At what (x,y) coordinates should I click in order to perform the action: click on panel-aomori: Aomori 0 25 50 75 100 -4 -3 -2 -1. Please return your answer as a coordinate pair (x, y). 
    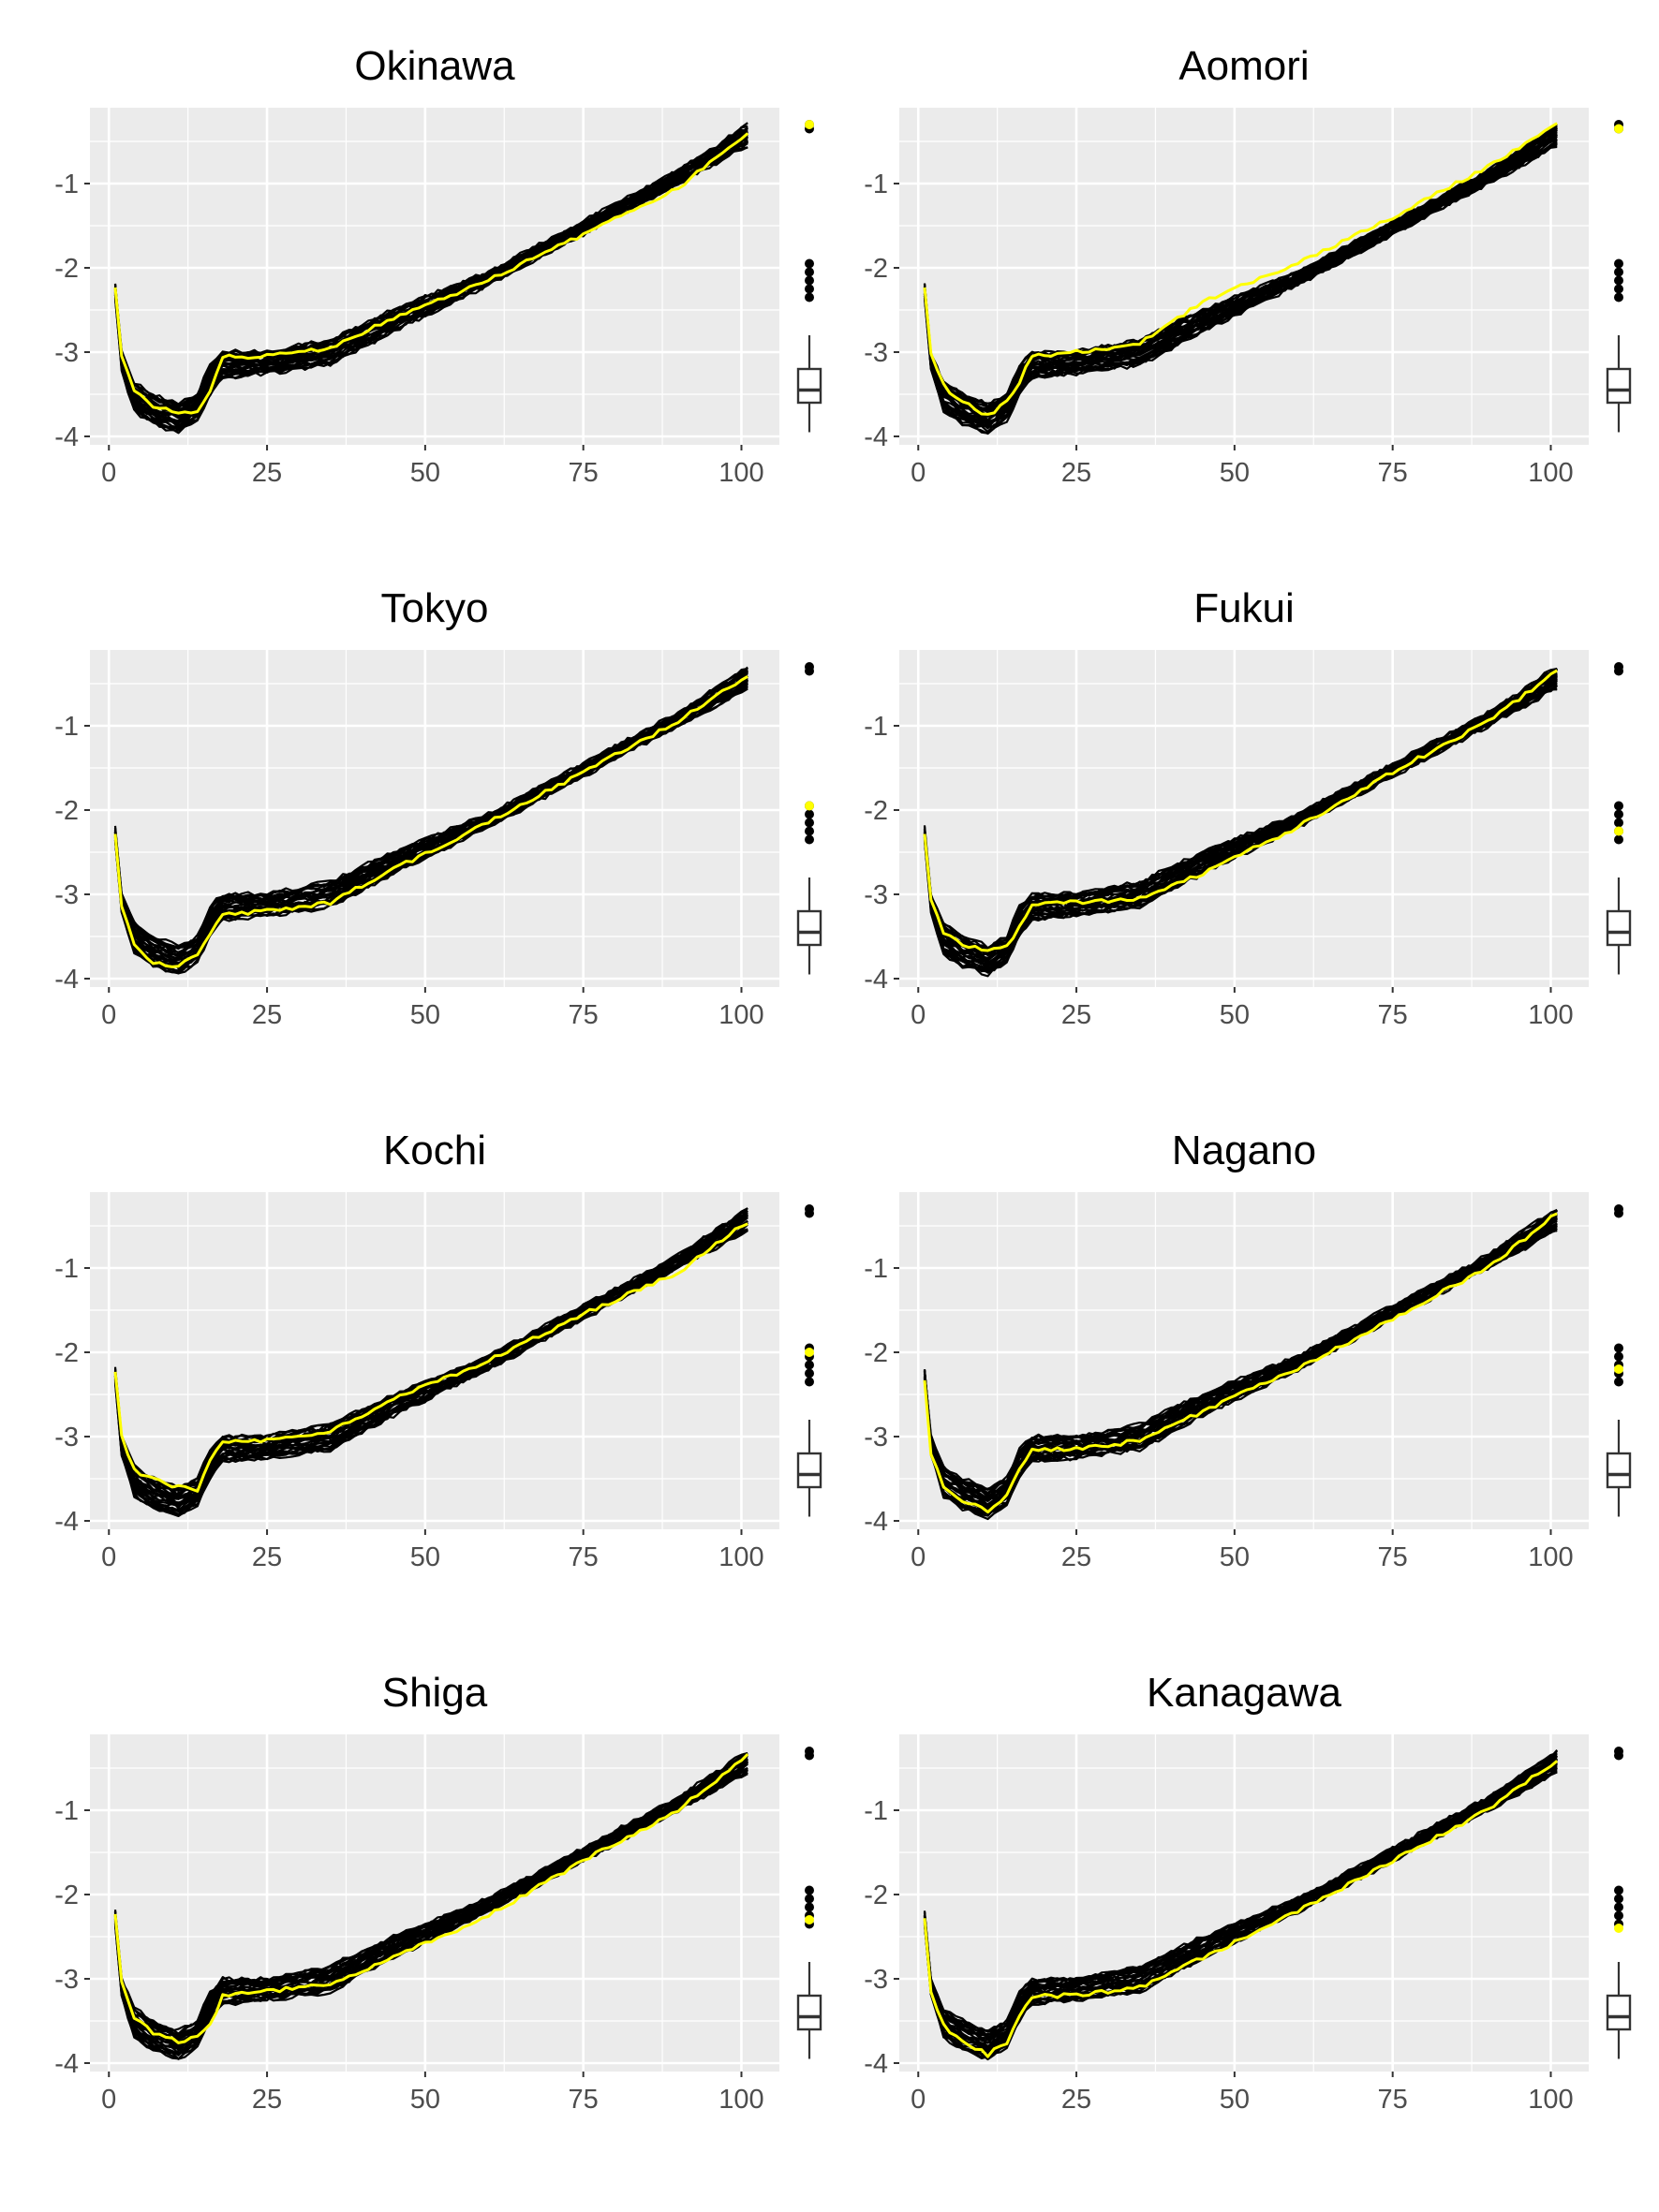
    Looking at the image, I should click on (1248, 266).